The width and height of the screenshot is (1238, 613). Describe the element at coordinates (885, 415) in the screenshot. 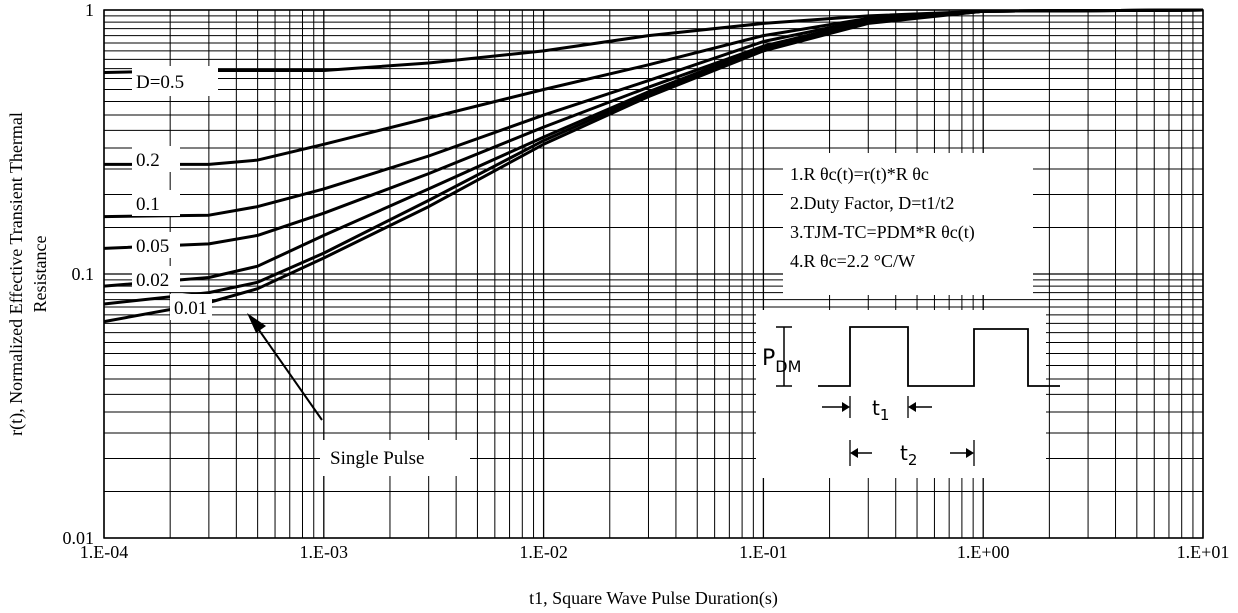

I see `t1-label-sub: 1` at that location.